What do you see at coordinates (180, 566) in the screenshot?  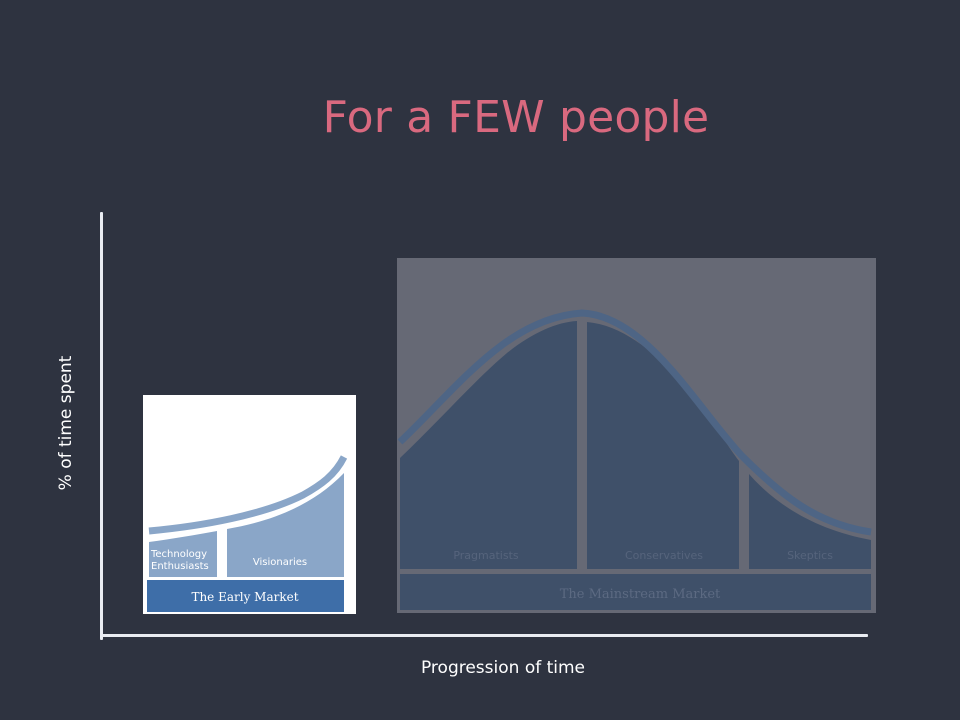 I see `segment-label-enthusiasts: Enthusiasts` at bounding box center [180, 566].